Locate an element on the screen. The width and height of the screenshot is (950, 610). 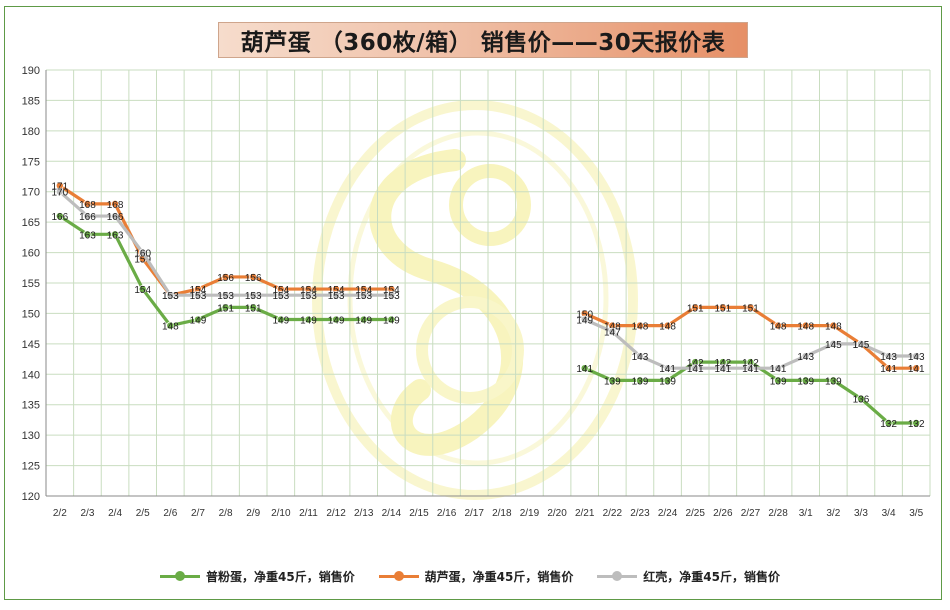
x-tick-label: 2/10 is located at coordinates (281, 513).